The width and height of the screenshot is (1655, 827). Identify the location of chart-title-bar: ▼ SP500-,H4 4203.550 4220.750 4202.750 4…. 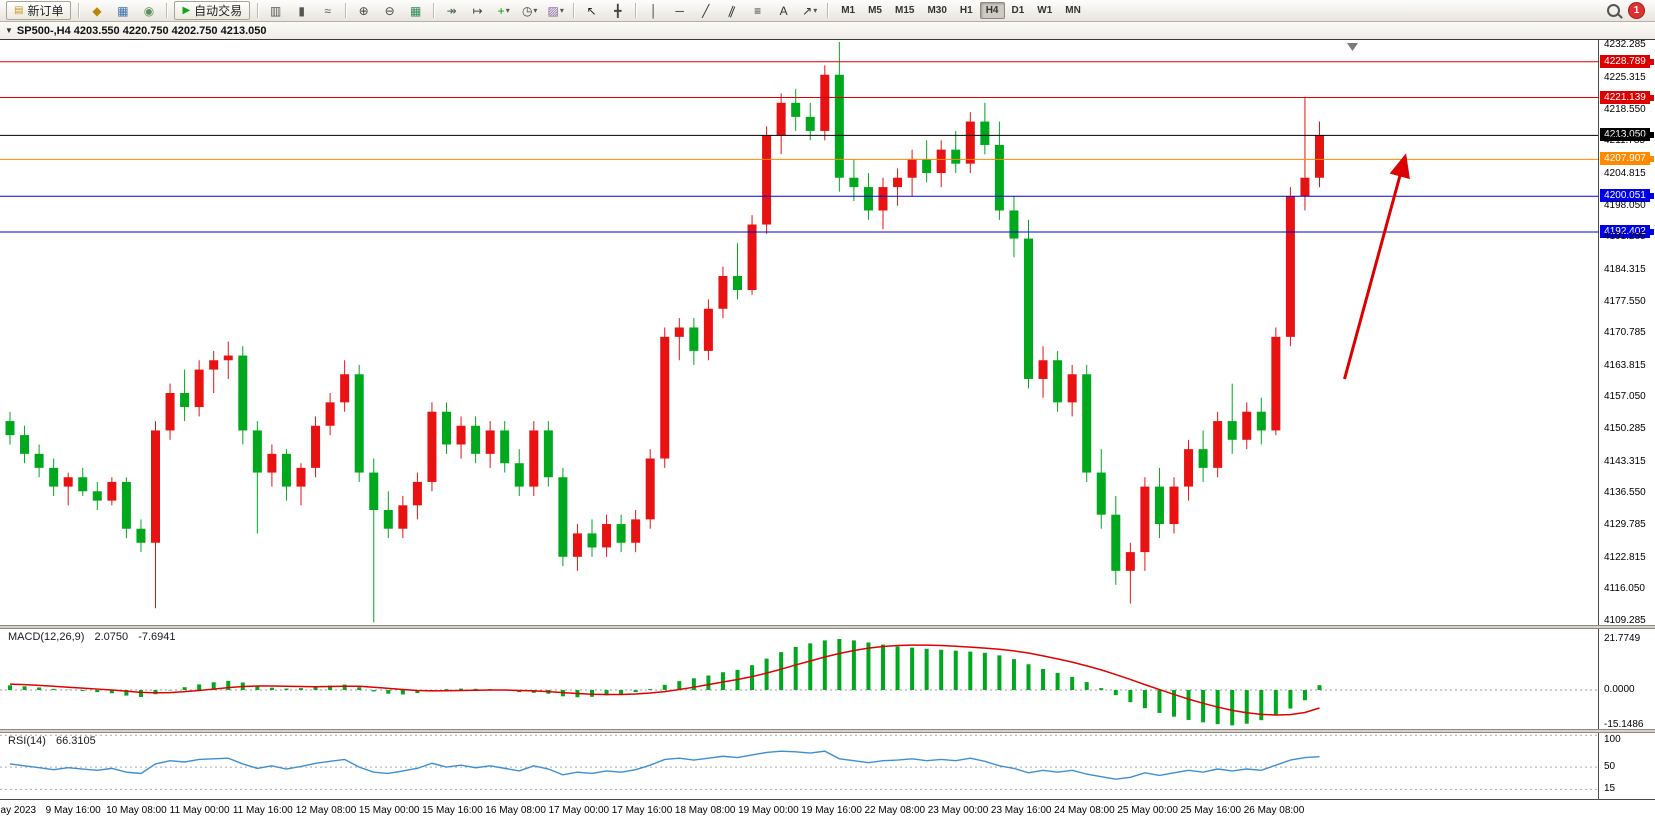
(827, 31).